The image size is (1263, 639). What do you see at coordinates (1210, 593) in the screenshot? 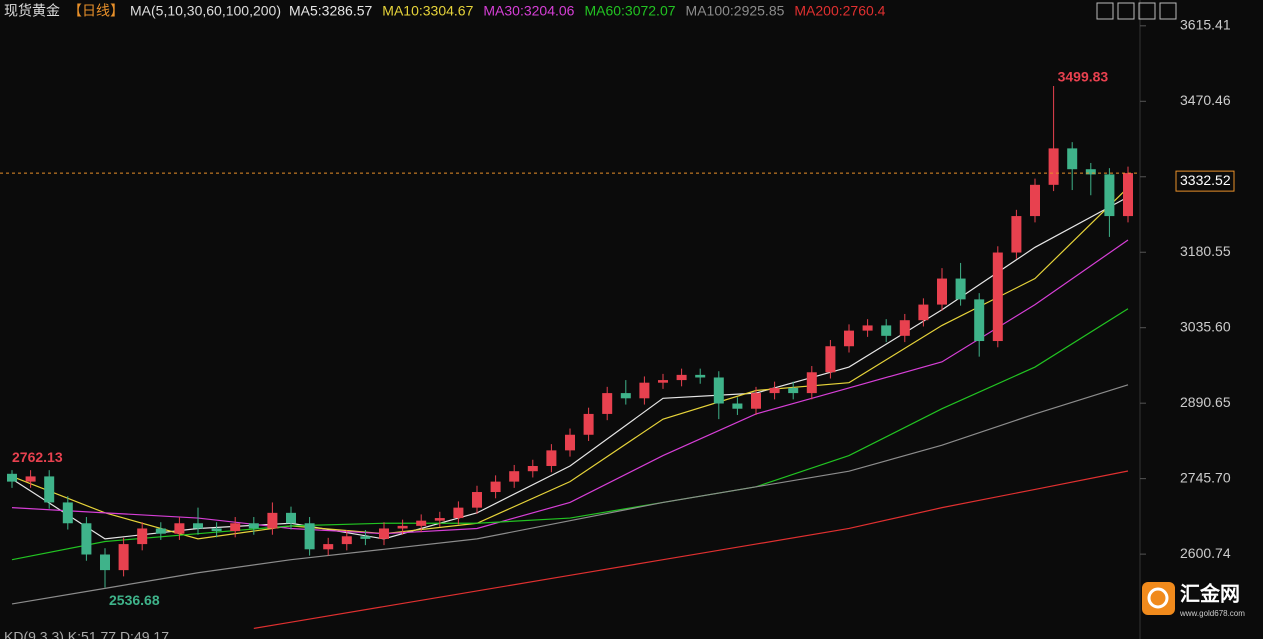
I see `logo-text: 汇金网` at bounding box center [1210, 593].